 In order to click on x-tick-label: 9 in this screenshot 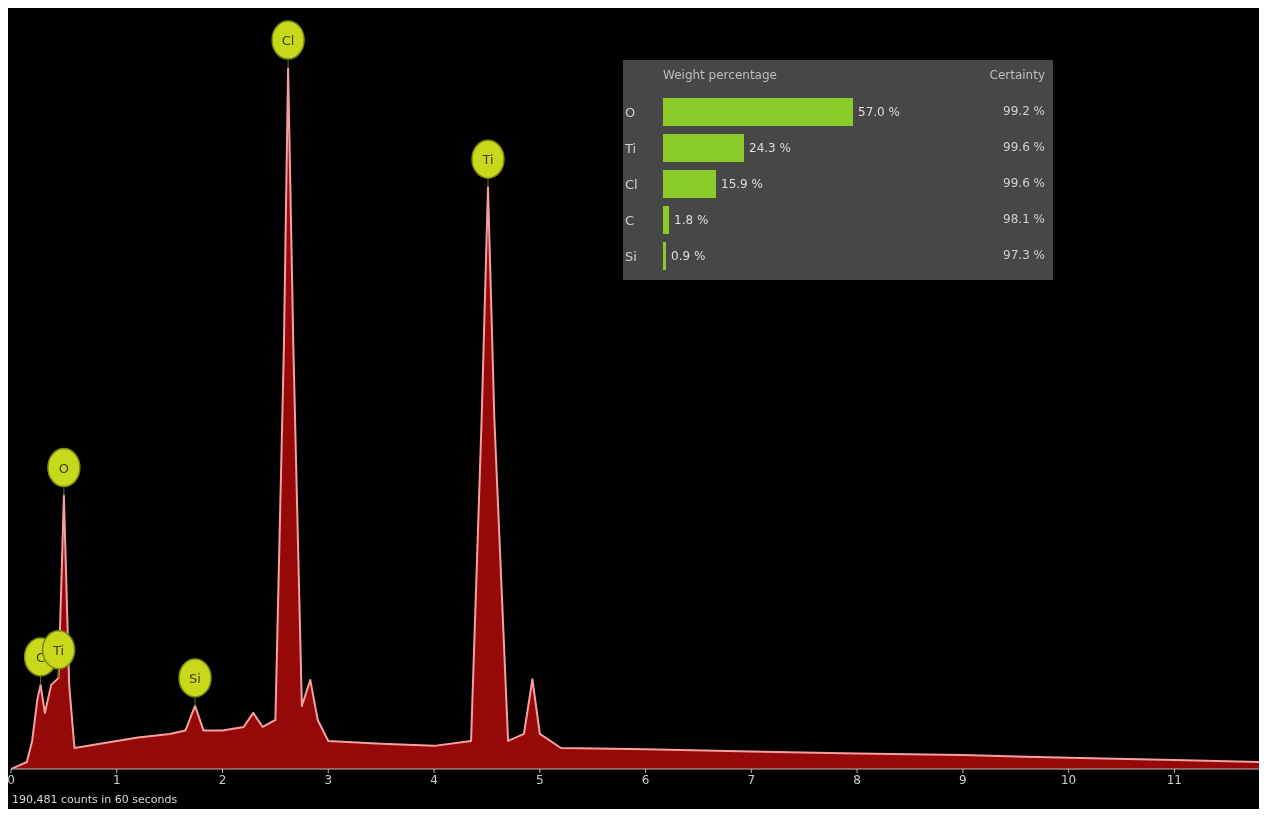, I will do `click(963, 779)`.